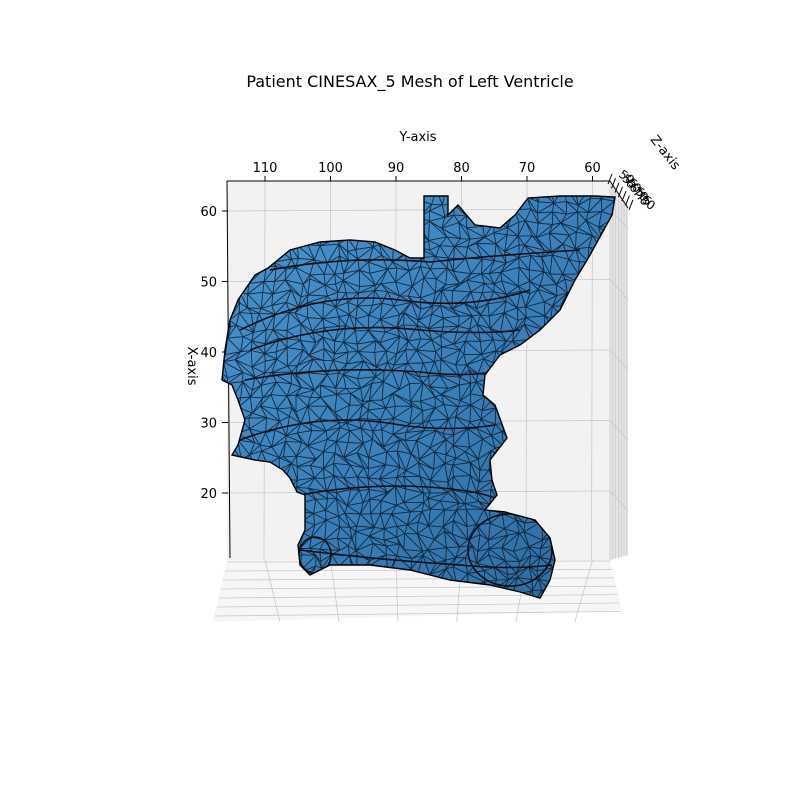 This screenshot has height=800, width=800. I want to click on y-axis-ticks: 110 100 90 80 70 60, so click(427, 171).